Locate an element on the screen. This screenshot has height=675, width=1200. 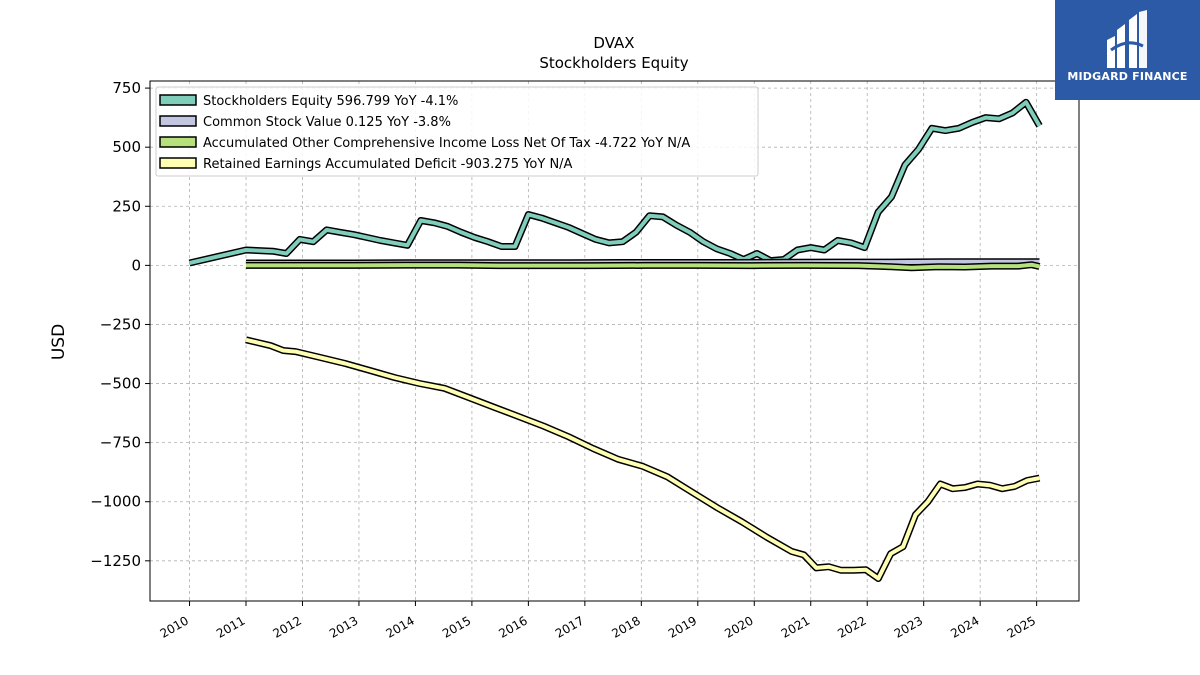
brand-name: MIDGARD FINANCE is located at coordinates (1127, 76).